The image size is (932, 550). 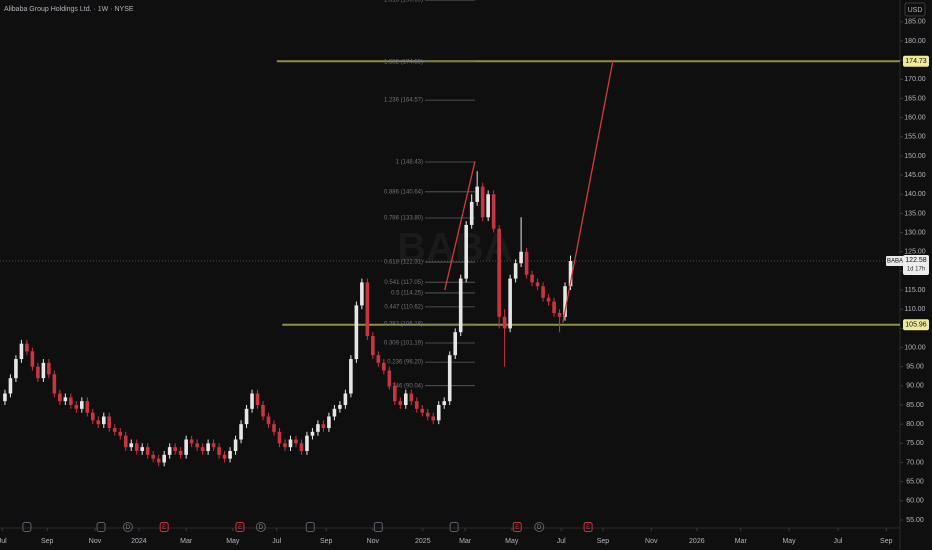 What do you see at coordinates (423, 541) in the screenshot?
I see `x-tick-label: 2025` at bounding box center [423, 541].